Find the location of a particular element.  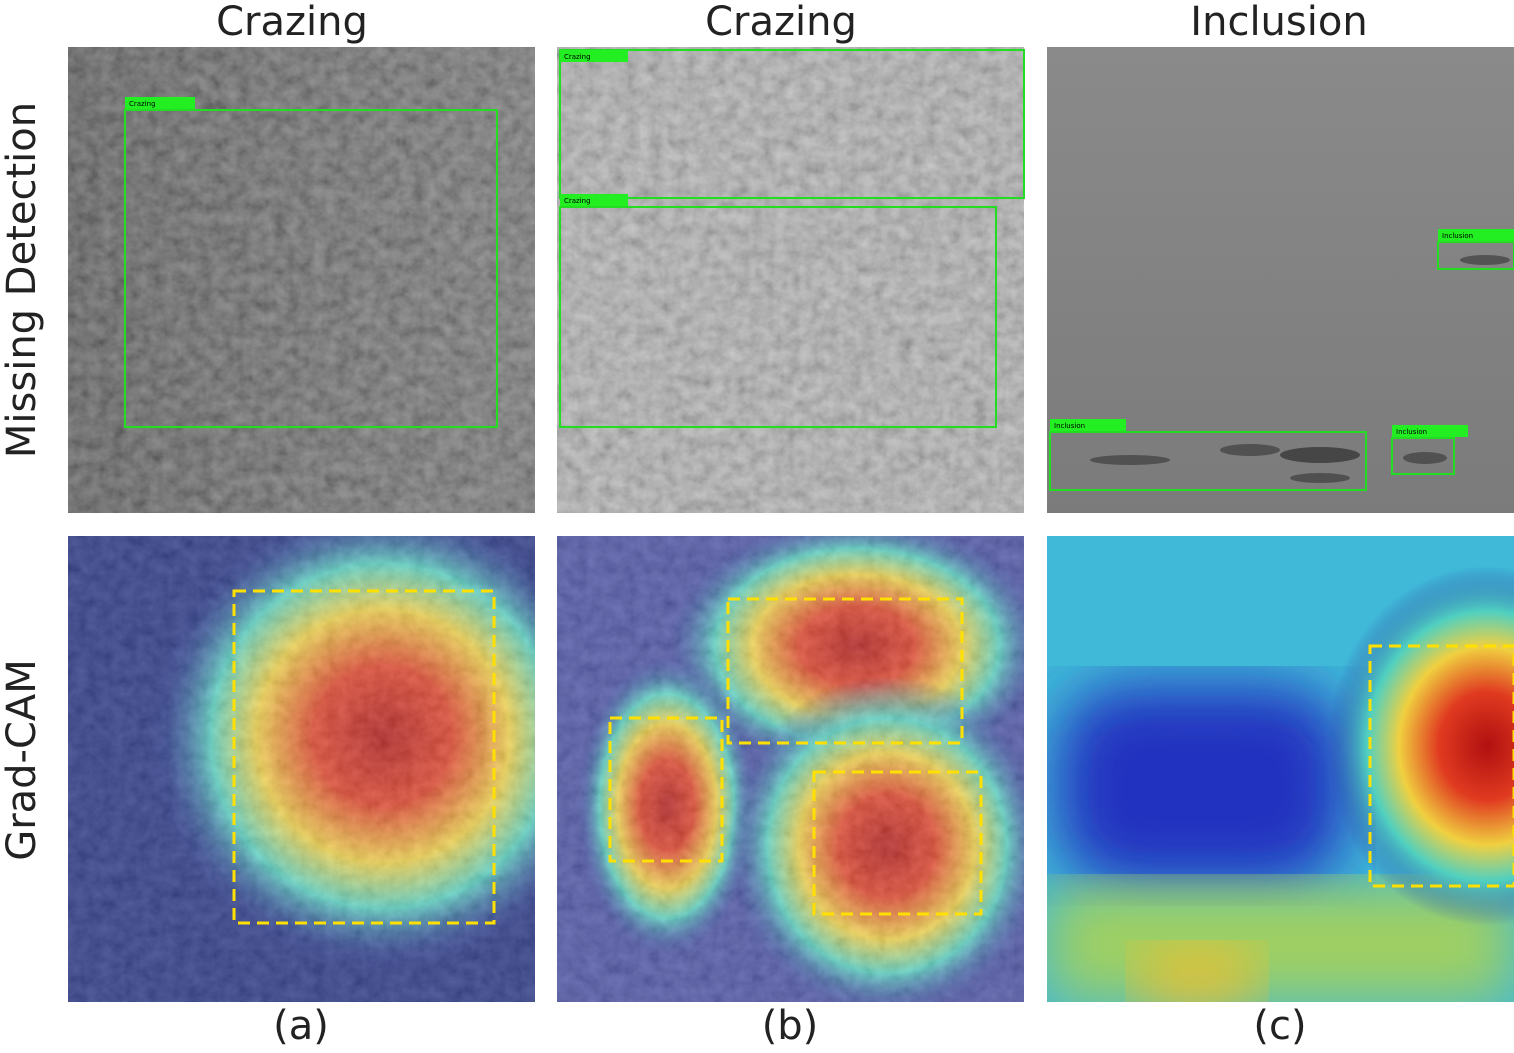

panel-label: (a) is located at coordinates (301, 1026).